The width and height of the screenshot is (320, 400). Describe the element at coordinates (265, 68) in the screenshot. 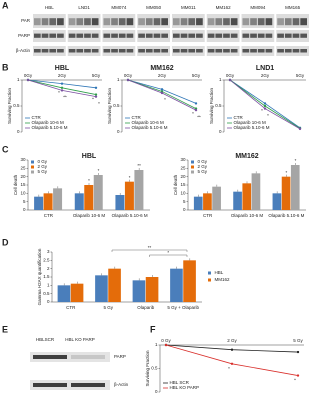

I see `chart-title: LND1` at that location.